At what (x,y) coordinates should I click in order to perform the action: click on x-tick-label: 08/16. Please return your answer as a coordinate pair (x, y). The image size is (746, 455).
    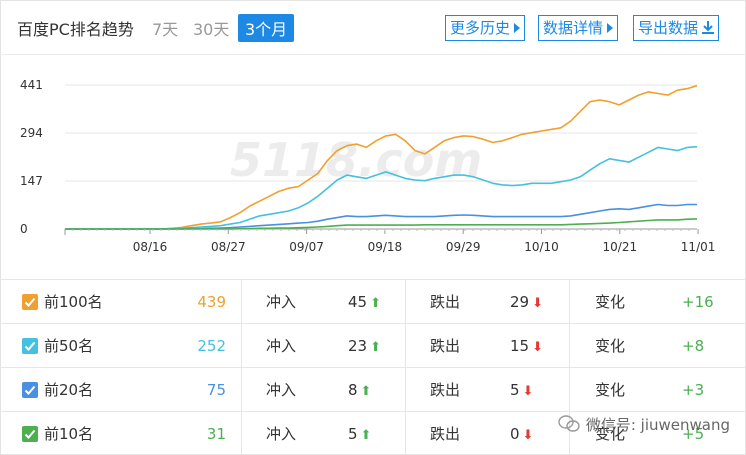
    Looking at the image, I should click on (150, 247).